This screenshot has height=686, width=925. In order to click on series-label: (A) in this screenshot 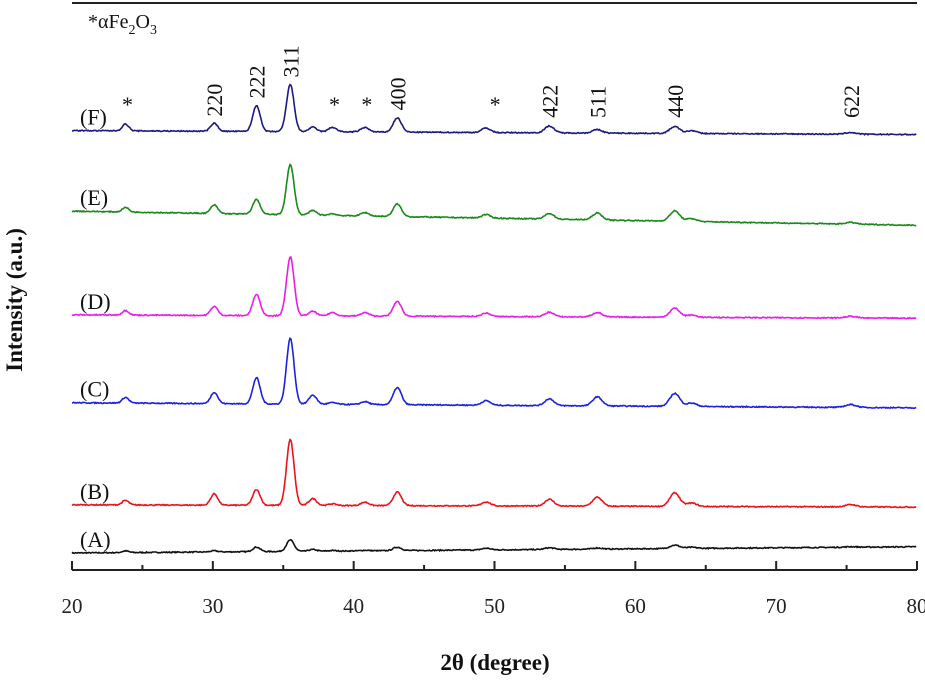, I will do `click(95, 539)`.